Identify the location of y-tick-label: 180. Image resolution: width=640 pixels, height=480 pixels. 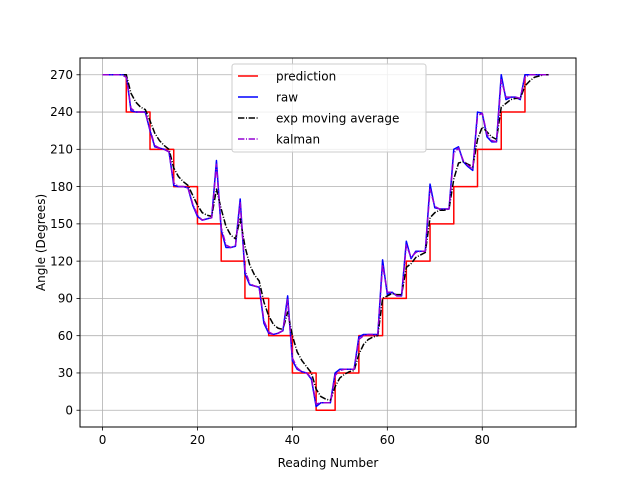
(61, 187).